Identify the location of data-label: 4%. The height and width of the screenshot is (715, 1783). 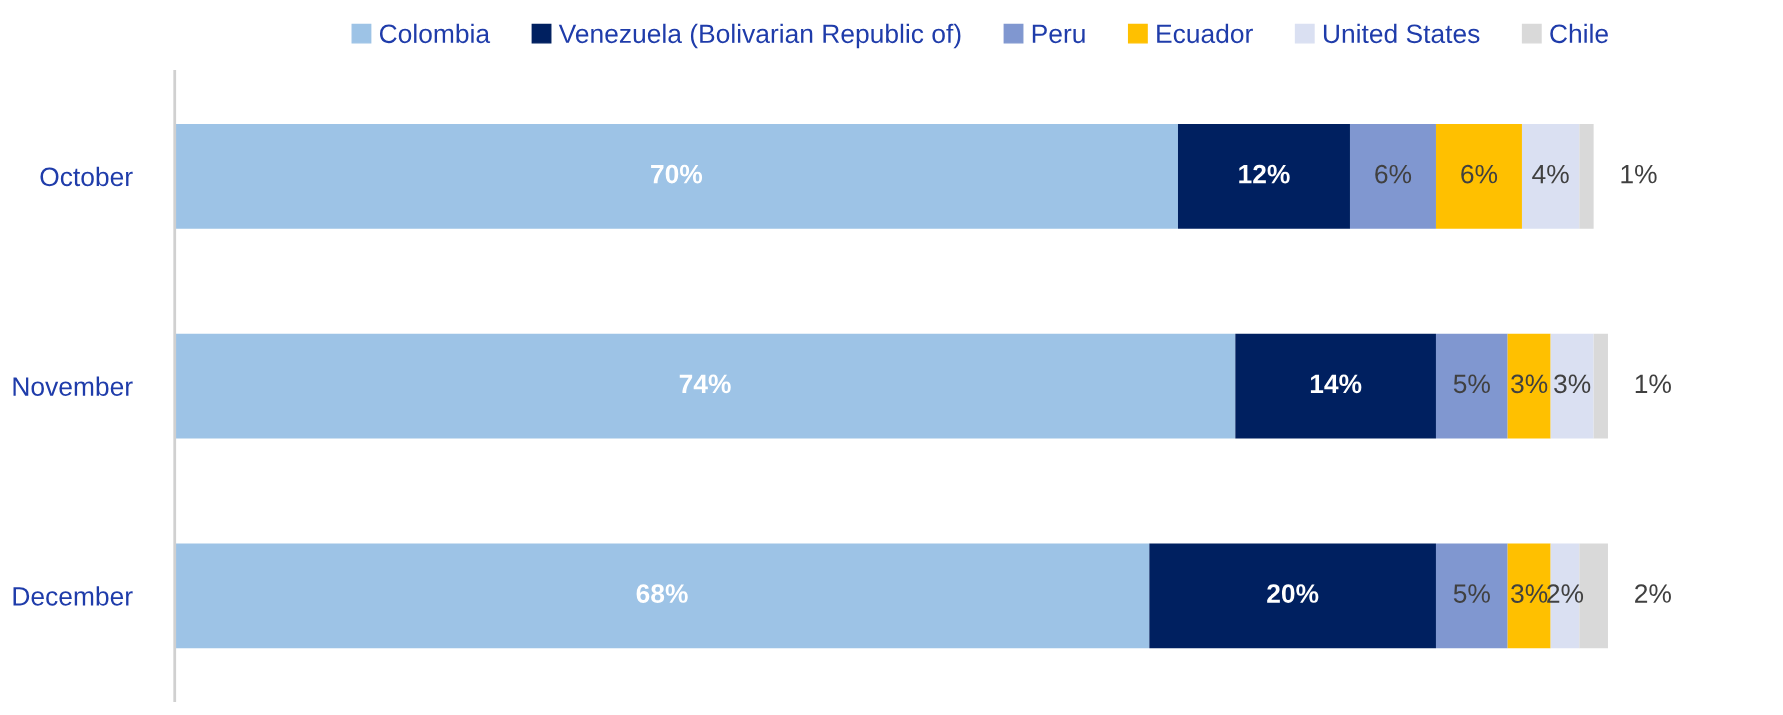
(1550, 174).